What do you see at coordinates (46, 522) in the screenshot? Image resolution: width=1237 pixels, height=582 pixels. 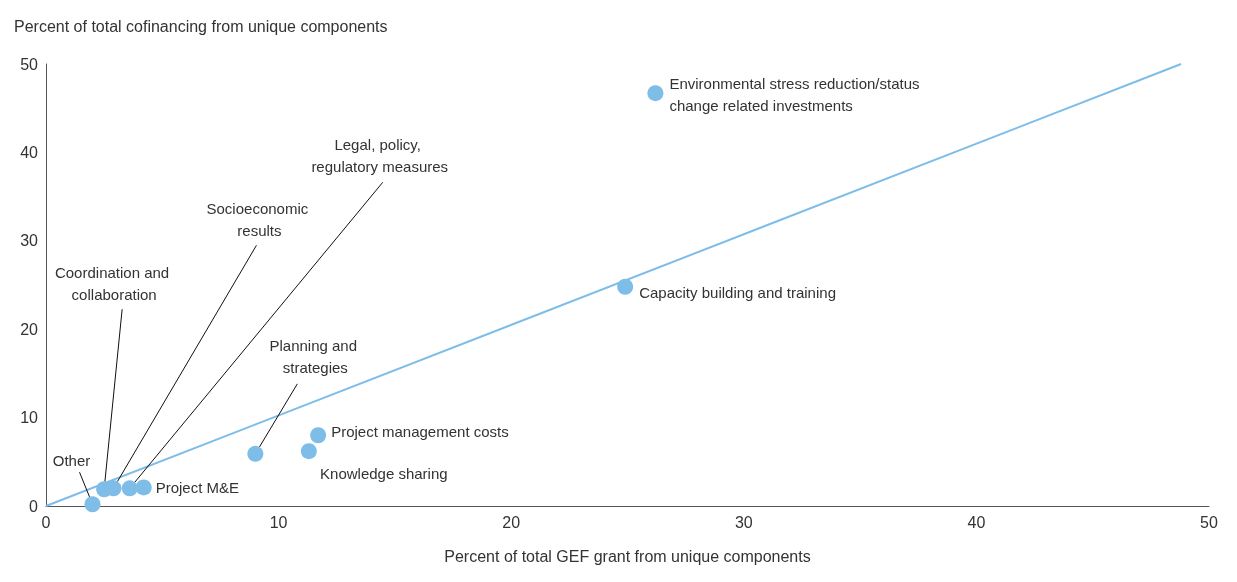 I see `x-tick-label: 0` at bounding box center [46, 522].